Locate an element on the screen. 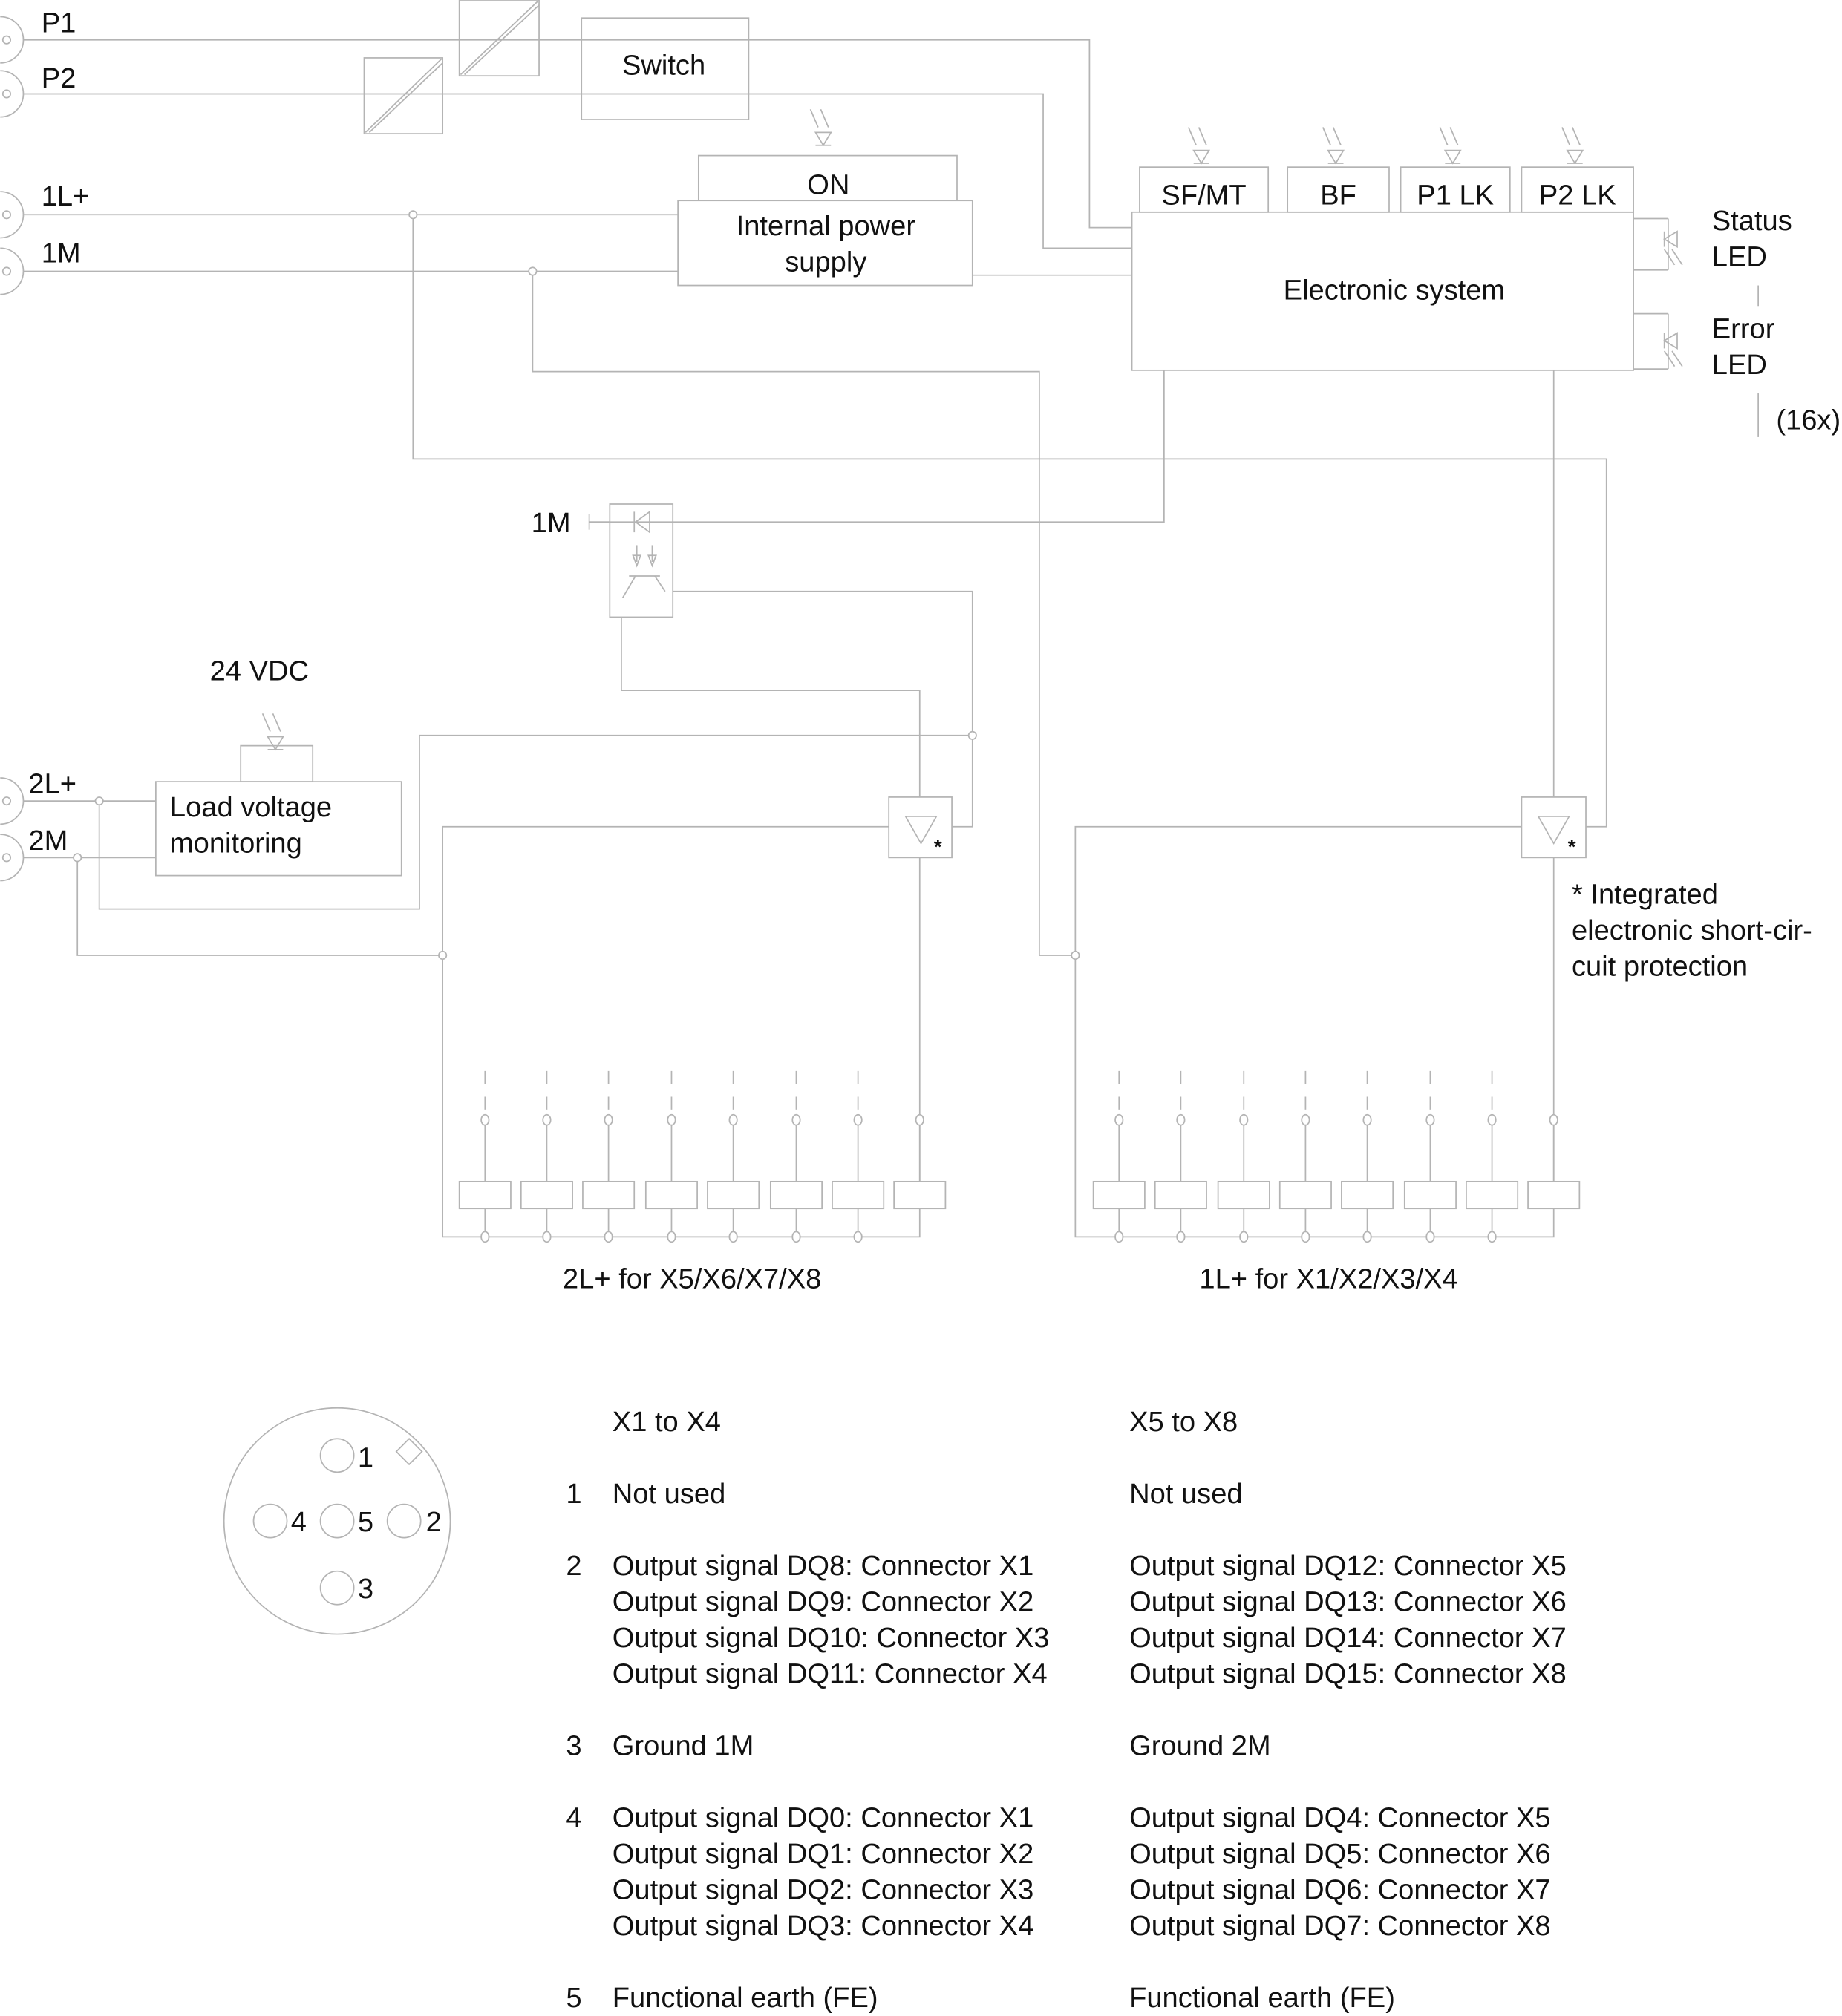  table-cell-x1-x4: Output signal DQ11: Connector X4 is located at coordinates (830, 1674).